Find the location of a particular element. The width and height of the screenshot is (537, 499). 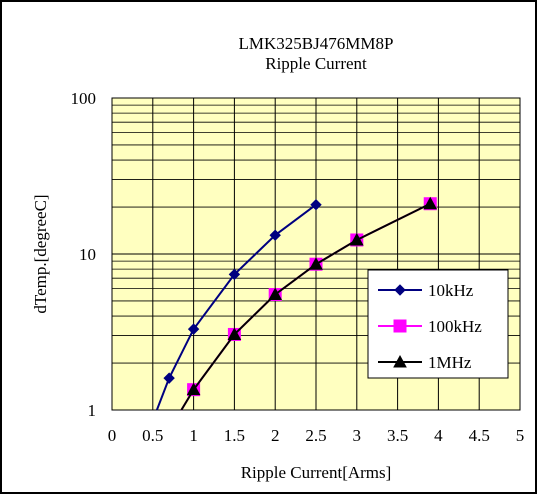

legend-label: 100kHz is located at coordinates (455, 326).